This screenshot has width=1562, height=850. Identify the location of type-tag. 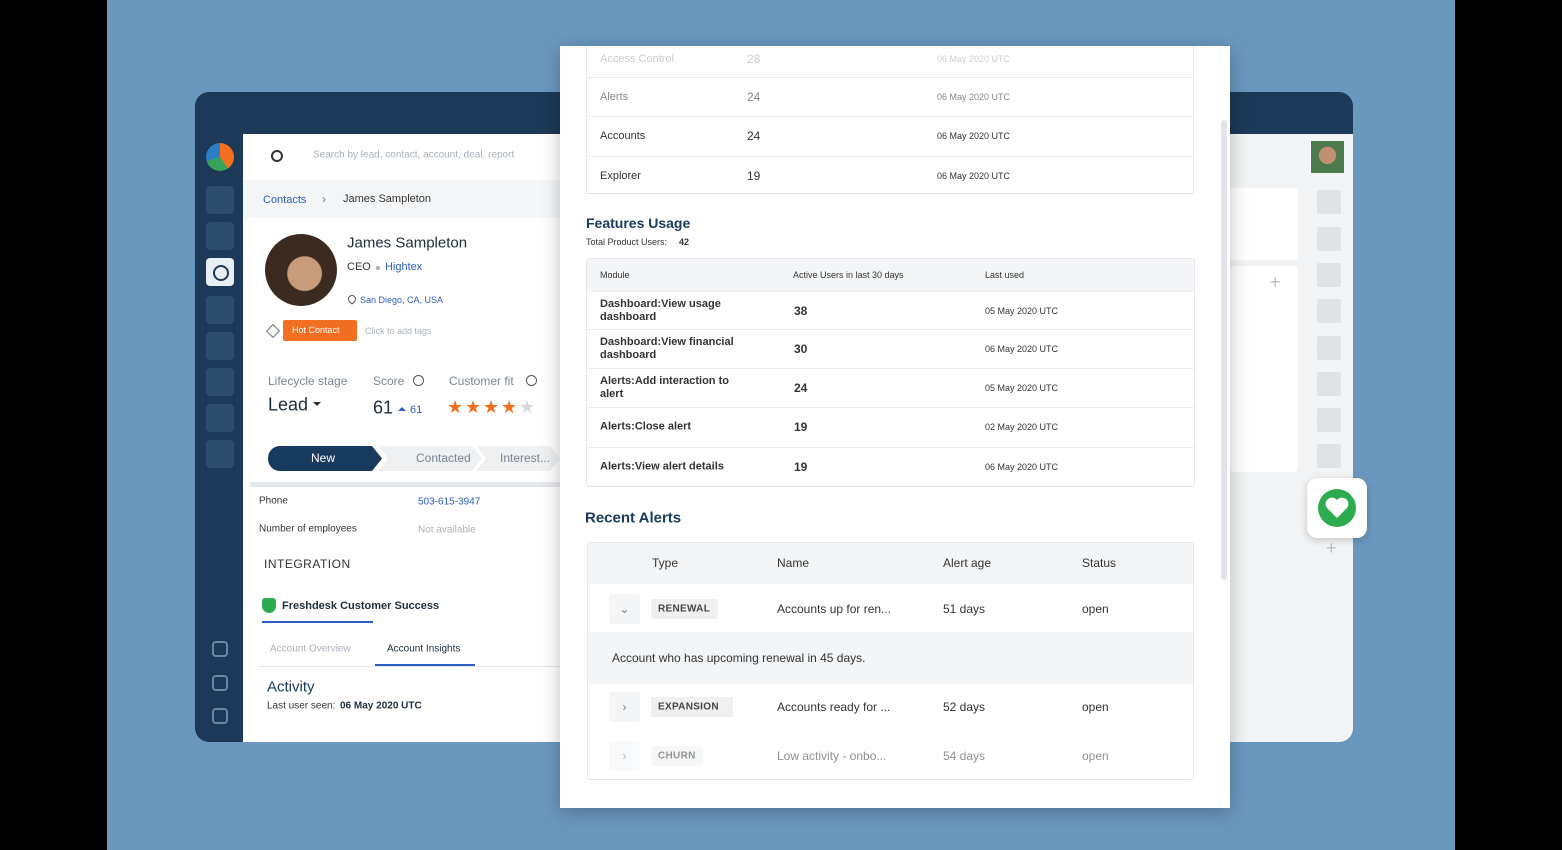
(684, 609).